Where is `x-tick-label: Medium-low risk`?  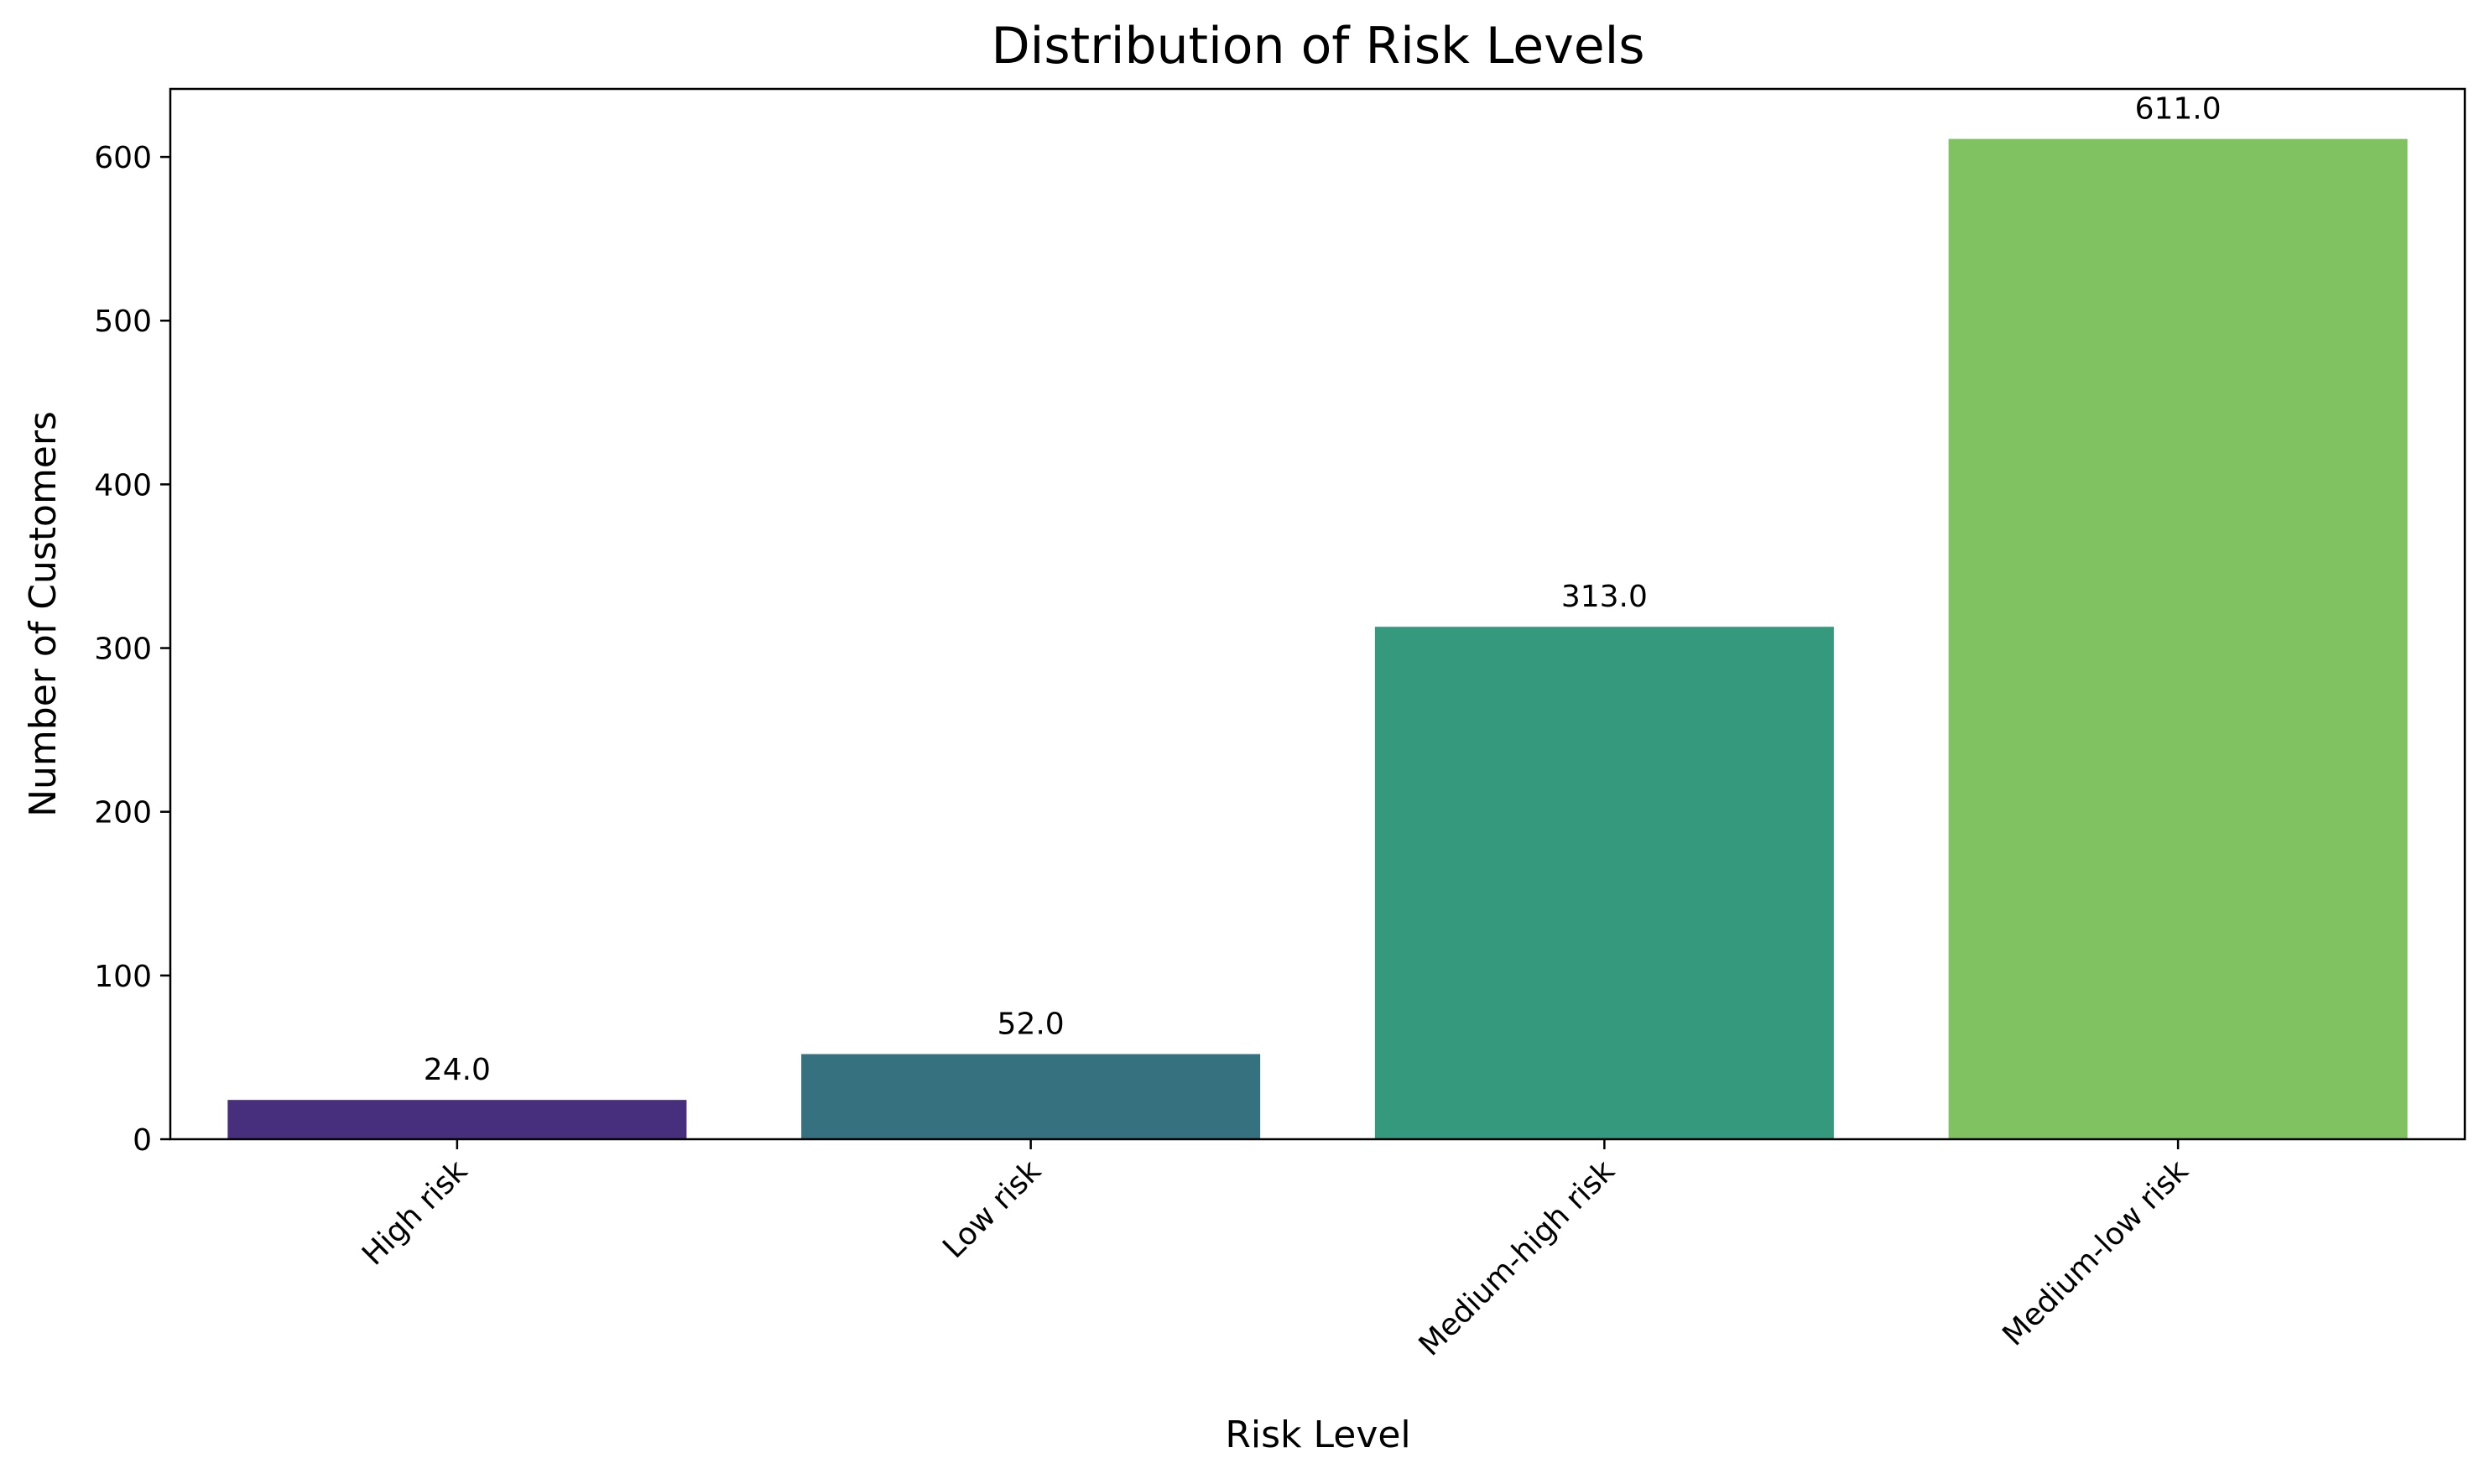 x-tick-label: Medium-low risk is located at coordinates (2095, 1252).